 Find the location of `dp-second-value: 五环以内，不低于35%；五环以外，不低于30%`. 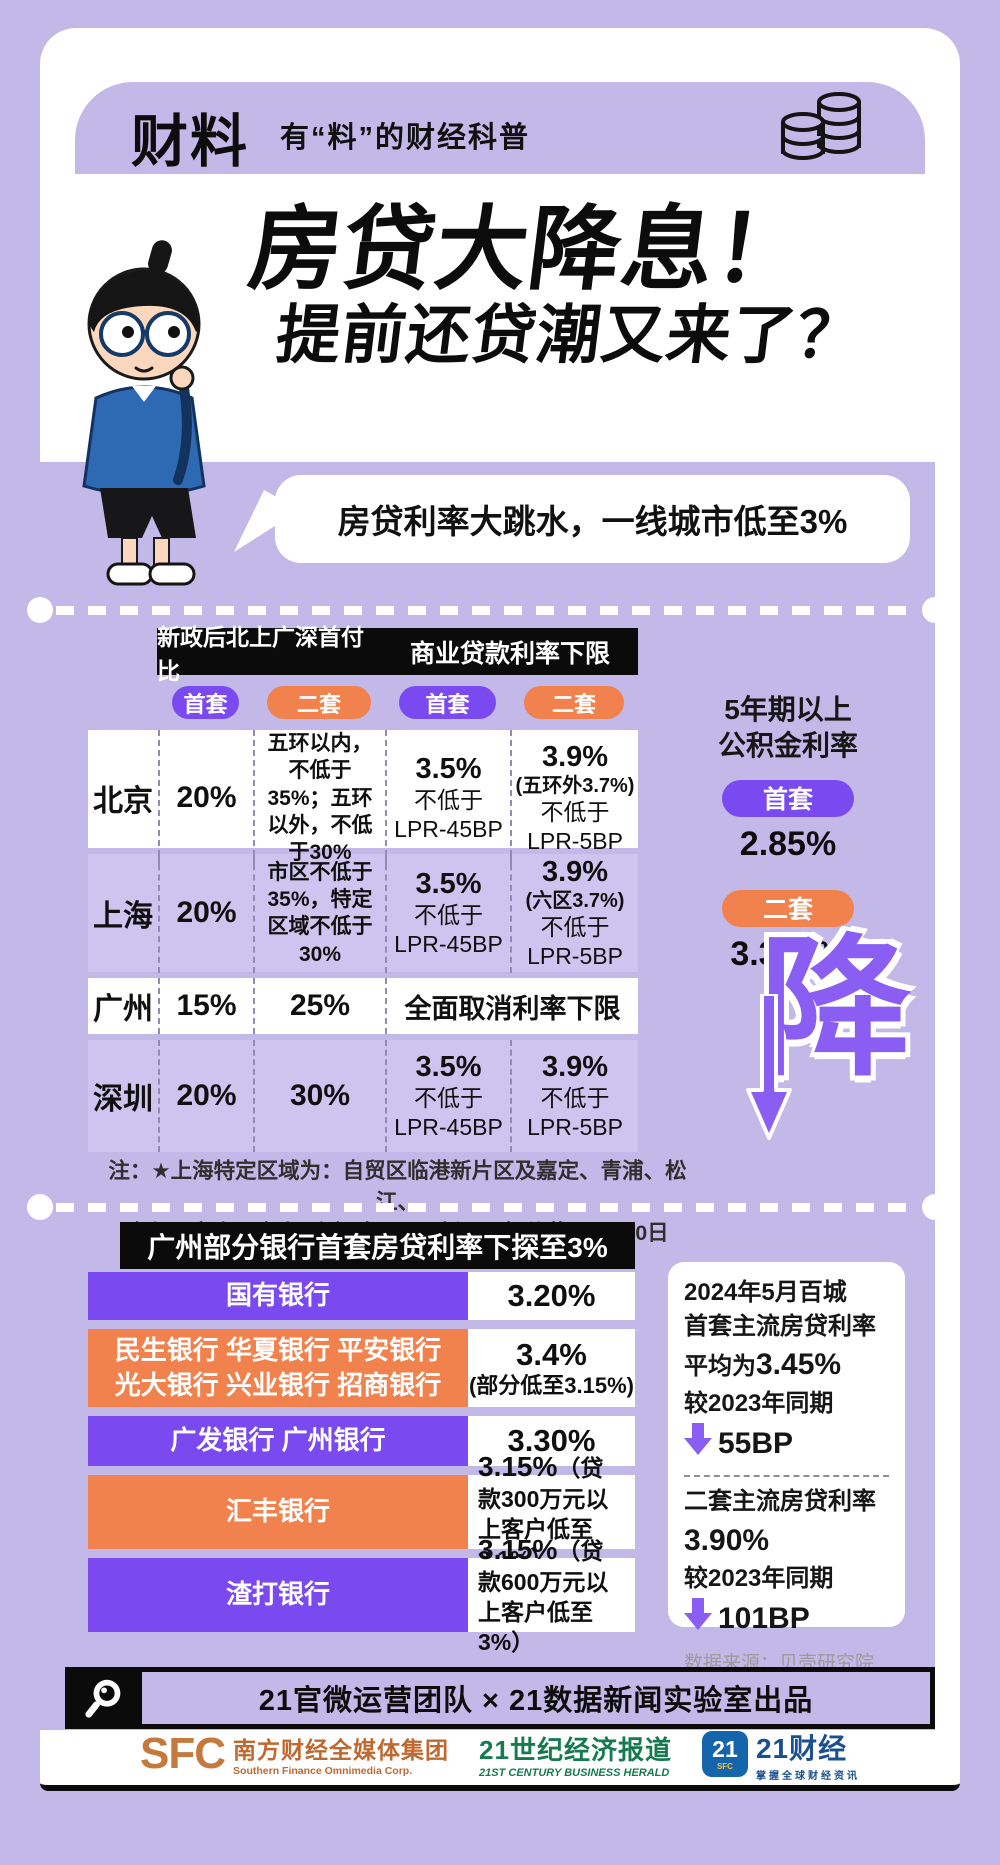

dp-second-value: 五环以内，不低于35%；五环以外，不低于30% is located at coordinates (319, 798).